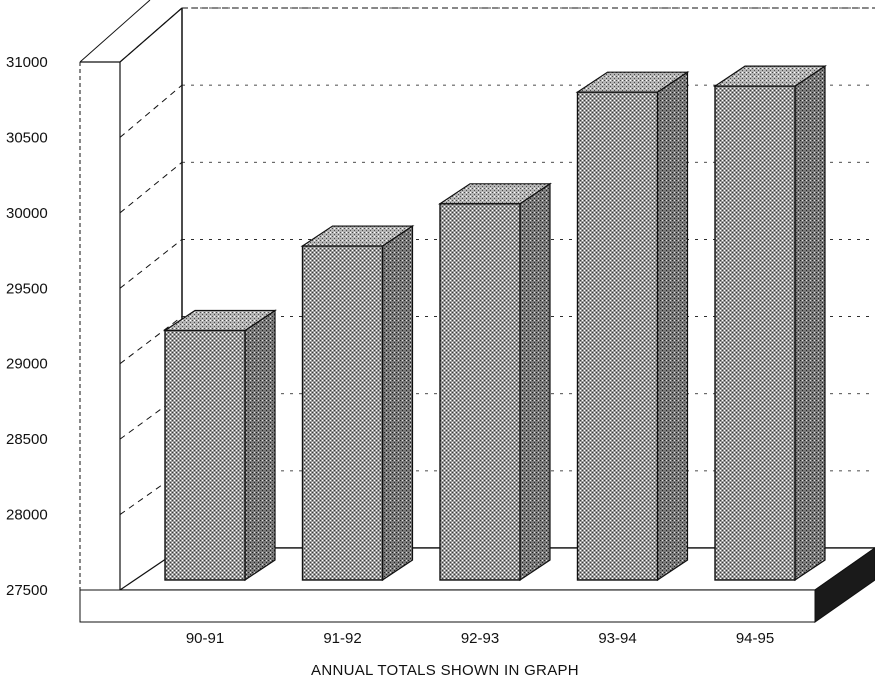  I want to click on y-tick-label: 27500, so click(27, 590).